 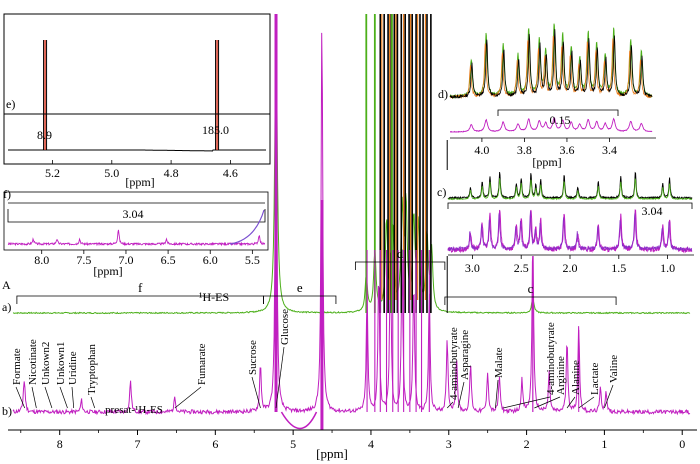 I want to click on inset-f-frame, so click(x=136, y=221).